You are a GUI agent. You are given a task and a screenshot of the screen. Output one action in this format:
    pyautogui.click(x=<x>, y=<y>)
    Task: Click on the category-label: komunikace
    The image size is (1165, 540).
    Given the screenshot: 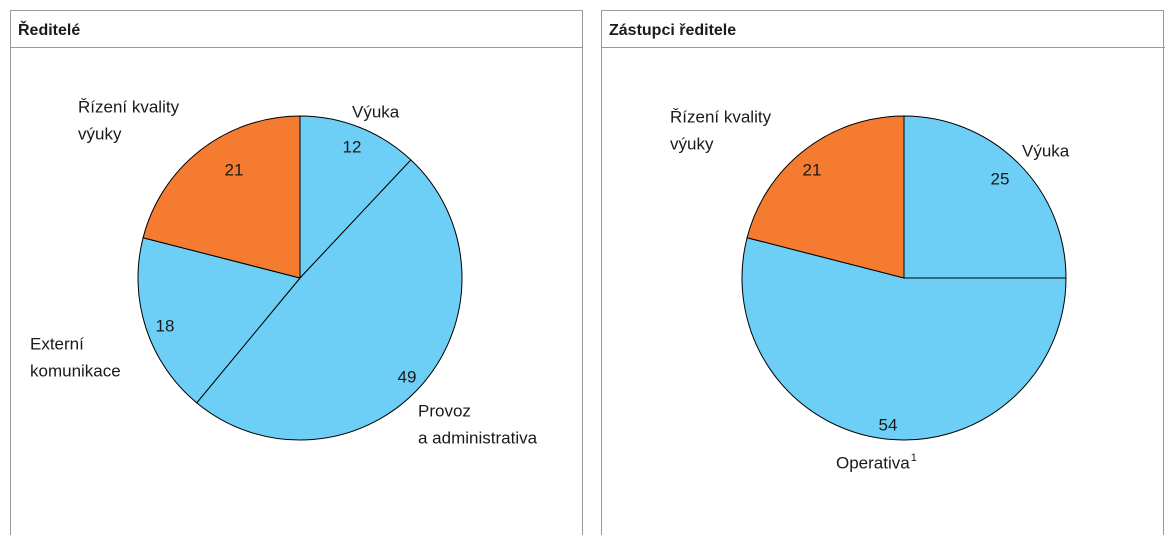 What is the action you would take?
    pyautogui.click(x=75, y=370)
    